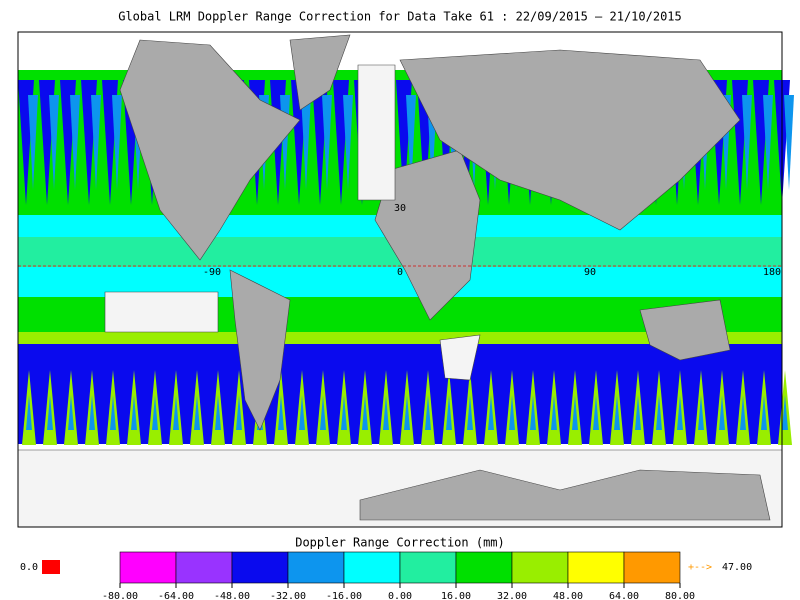 Image resolution: width=800 pixels, height=600 pixels. What do you see at coordinates (288, 595) in the screenshot?
I see `colorbar-tick-label: -32.00` at bounding box center [288, 595].